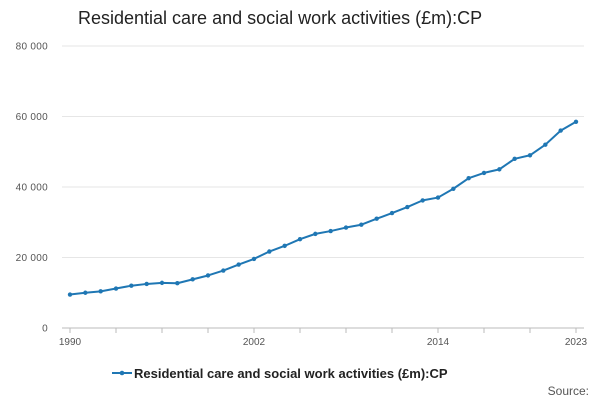 The image size is (600, 400). I want to click on y-tick-label: 80 000, so click(32, 47).